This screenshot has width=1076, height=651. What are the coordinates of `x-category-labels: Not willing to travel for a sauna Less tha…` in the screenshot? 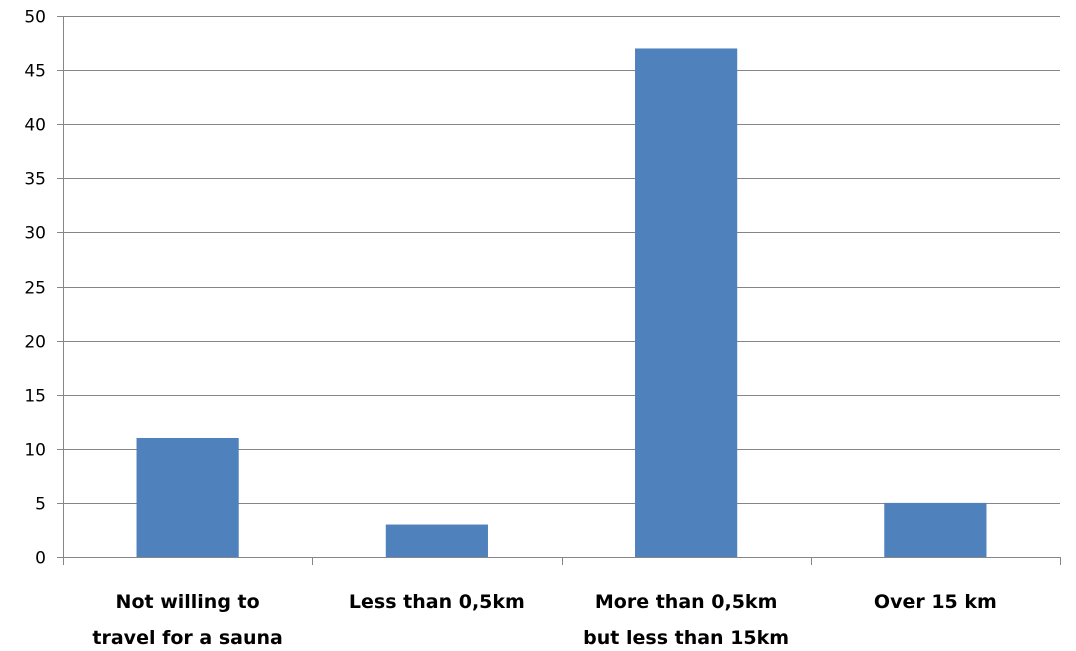 It's located at (544, 620).